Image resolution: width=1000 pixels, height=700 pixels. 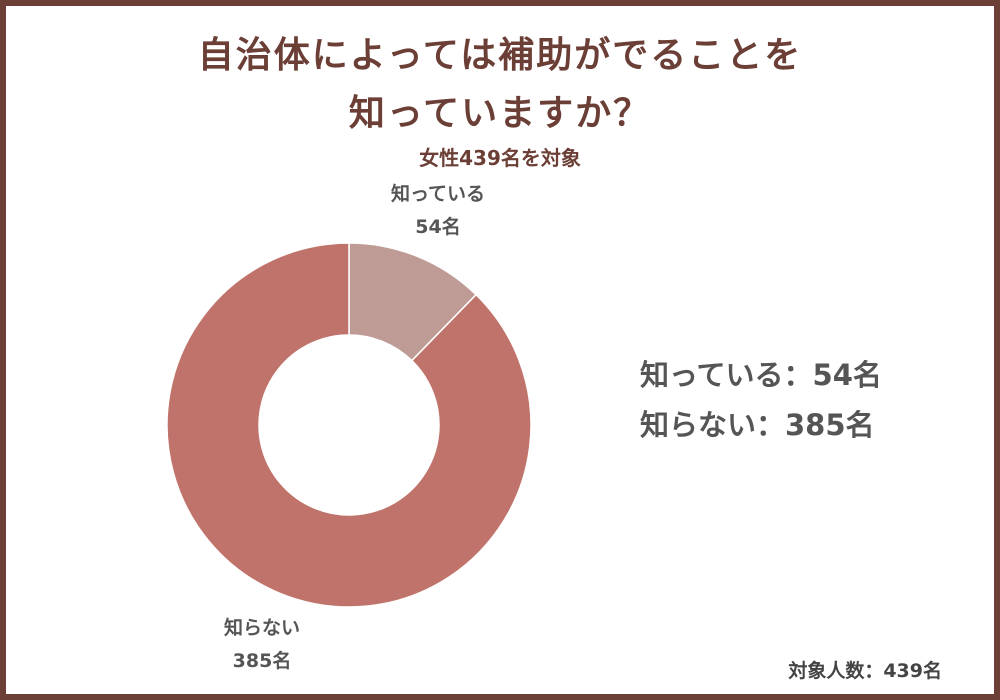 I want to click on slice-label-know-category: 知っている, so click(x=438, y=193).